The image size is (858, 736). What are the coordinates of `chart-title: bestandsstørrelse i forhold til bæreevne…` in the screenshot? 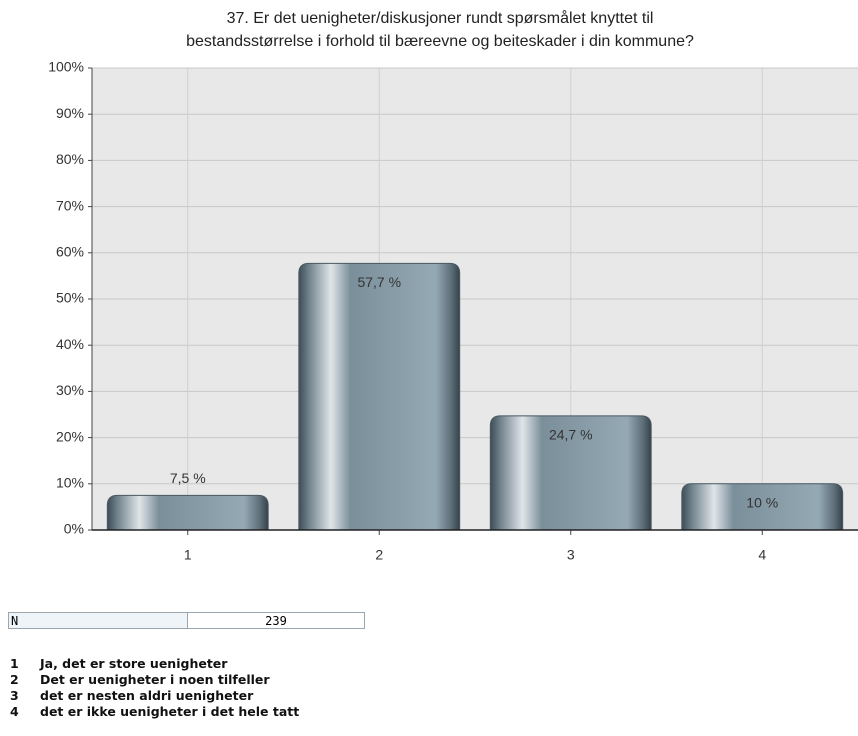 It's located at (440, 41).